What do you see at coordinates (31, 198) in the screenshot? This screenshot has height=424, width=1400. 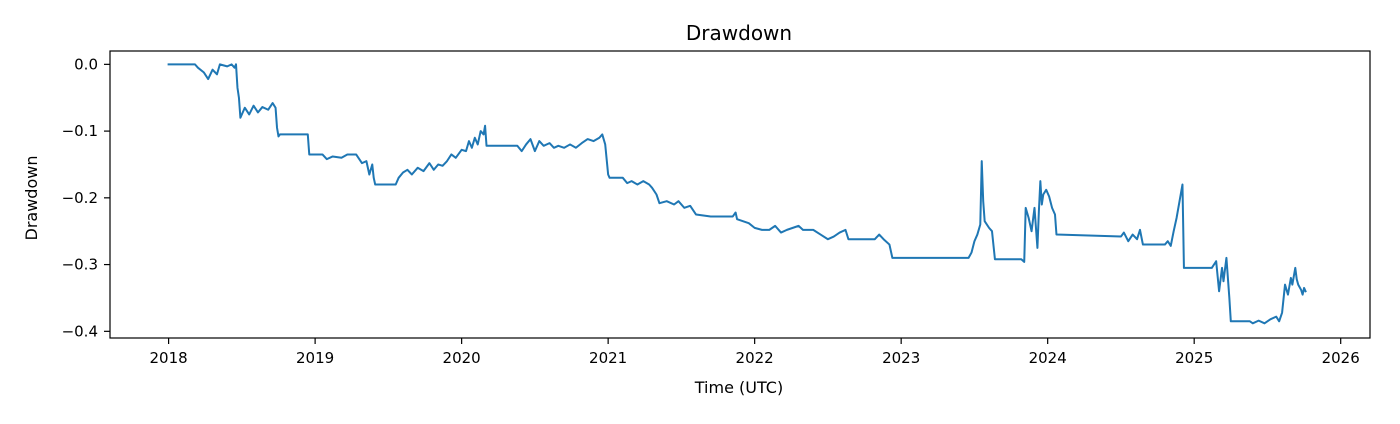 I see `y-axis-label: Drawdown` at bounding box center [31, 198].